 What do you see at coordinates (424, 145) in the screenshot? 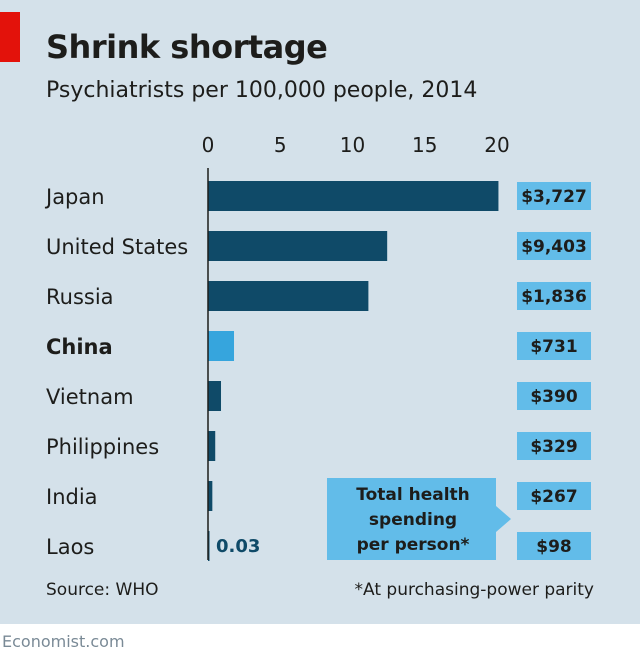
I see `x-tick-label: 15` at bounding box center [424, 145].